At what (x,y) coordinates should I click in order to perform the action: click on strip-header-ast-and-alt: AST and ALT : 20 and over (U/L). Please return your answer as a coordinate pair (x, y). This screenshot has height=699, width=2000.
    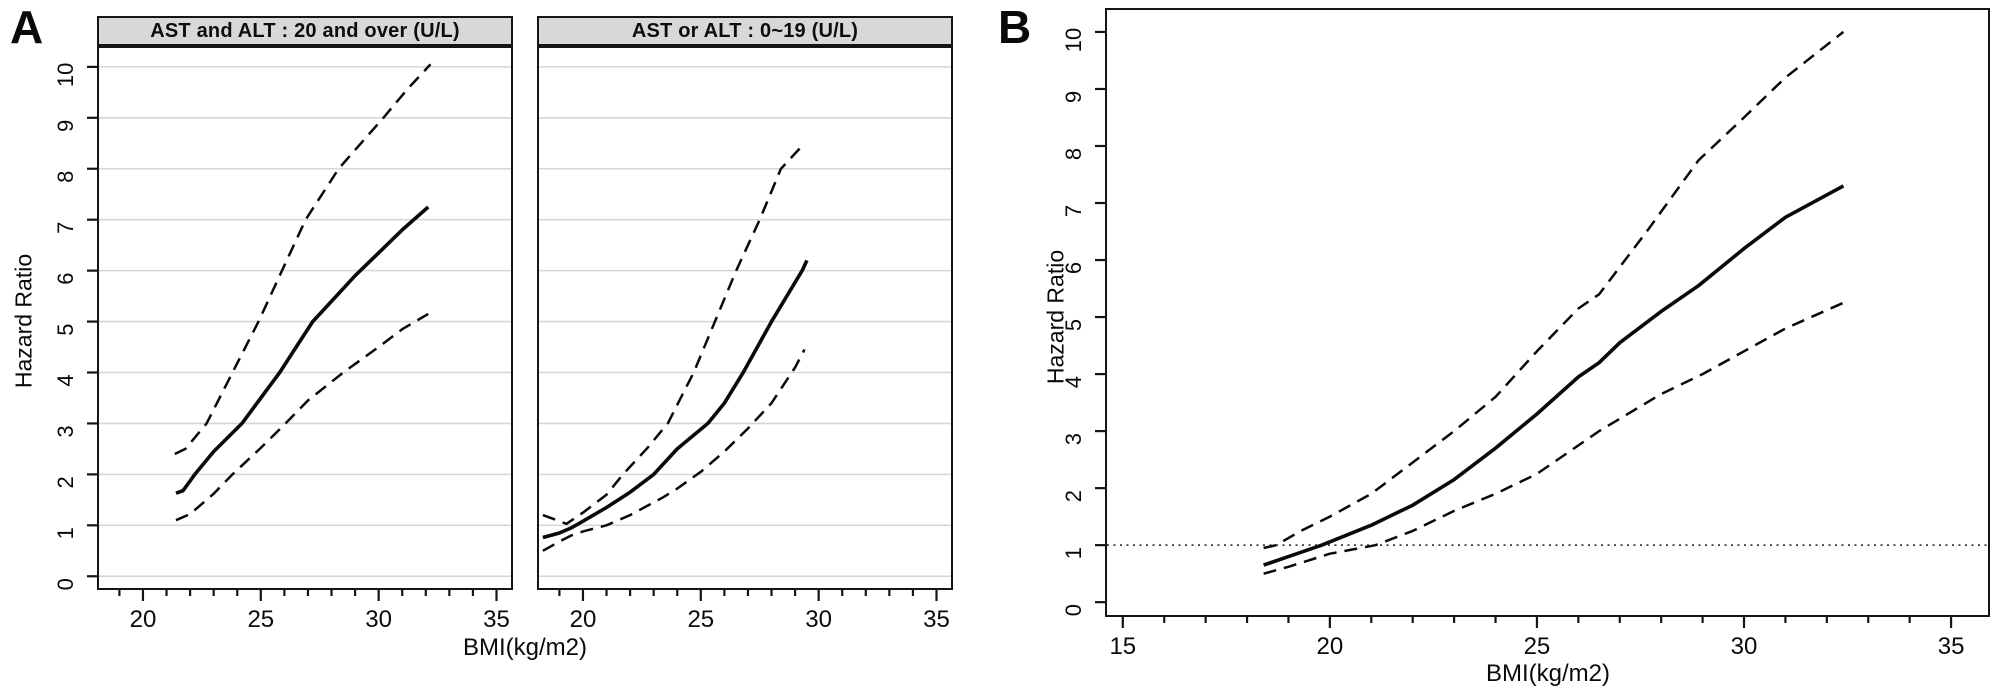
    Looking at the image, I should click on (305, 31).